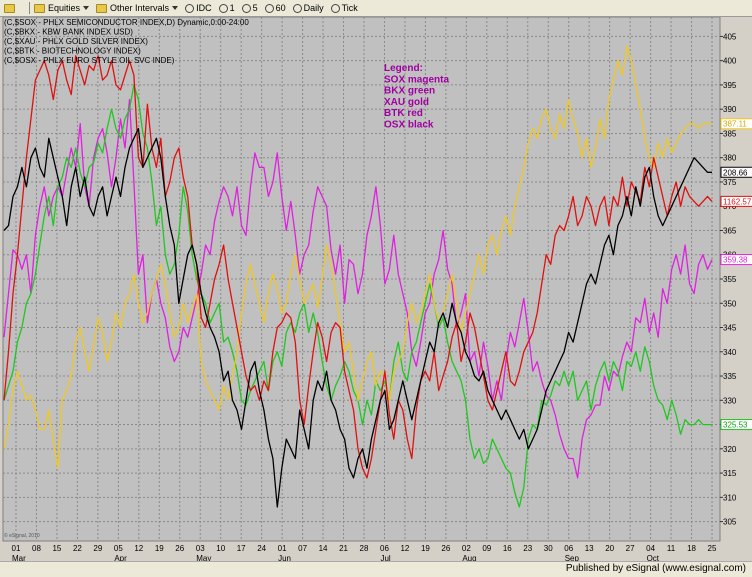  I want to click on x-tick-label: 14, so click(323, 548).